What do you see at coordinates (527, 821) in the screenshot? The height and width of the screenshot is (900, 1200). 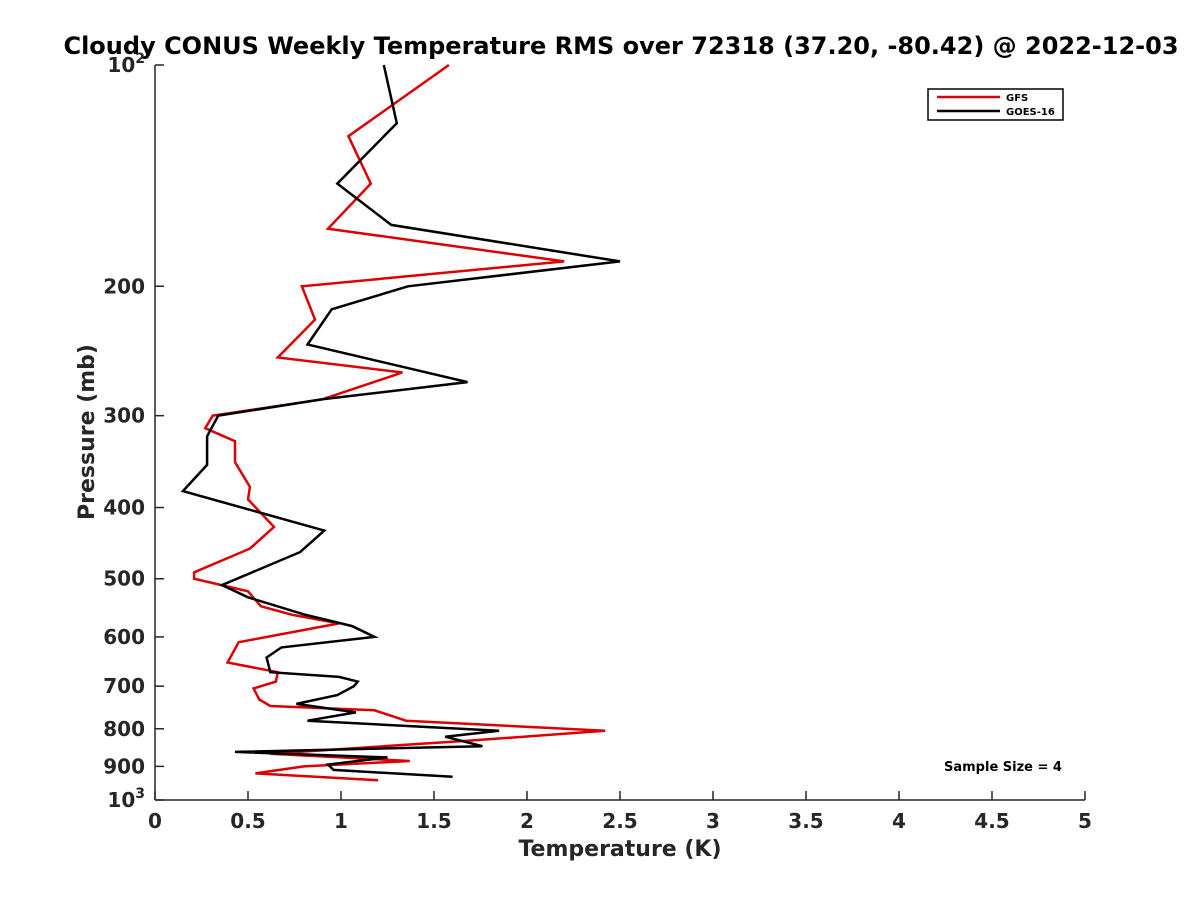 I see `x-tick-label: 2` at bounding box center [527, 821].